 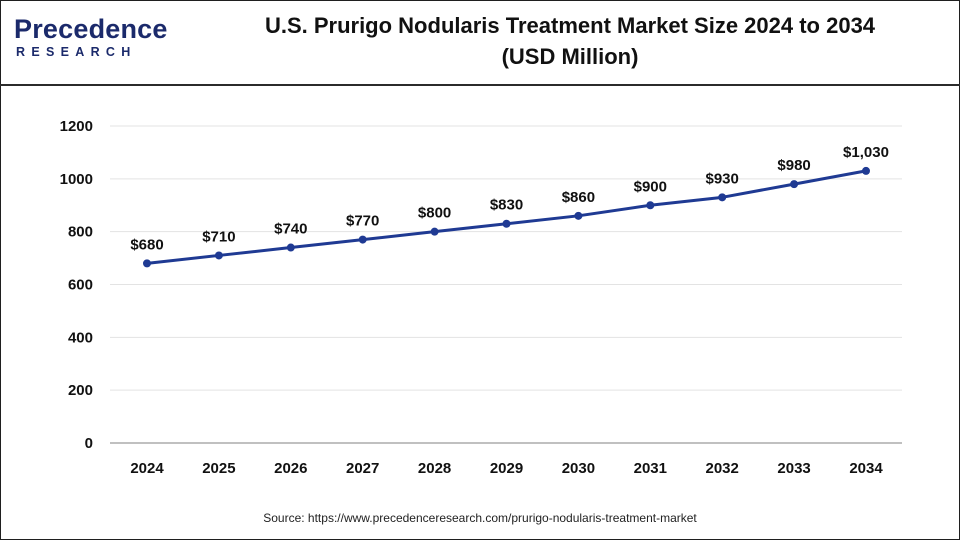 I want to click on x-tick-label: 2031, so click(x=650, y=468).